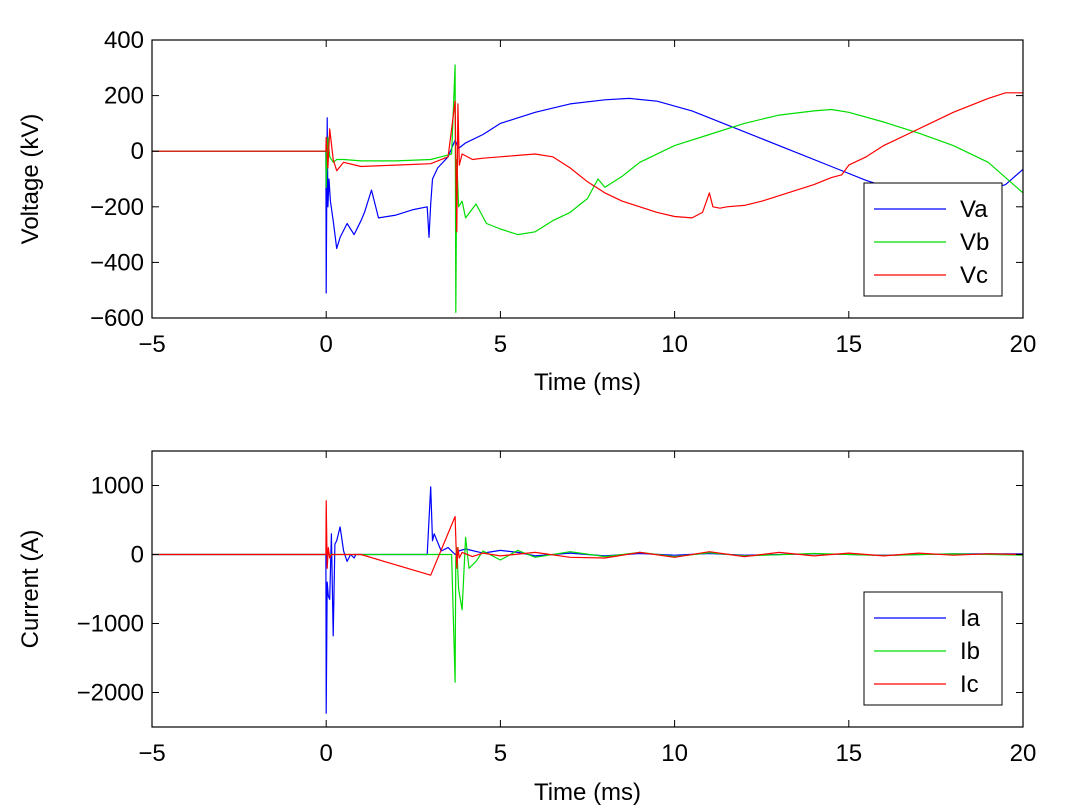 Image resolution: width=1075 pixels, height=809 pixels. What do you see at coordinates (110, 693) in the screenshot?
I see `y-tick-label: −2000` at bounding box center [110, 693].